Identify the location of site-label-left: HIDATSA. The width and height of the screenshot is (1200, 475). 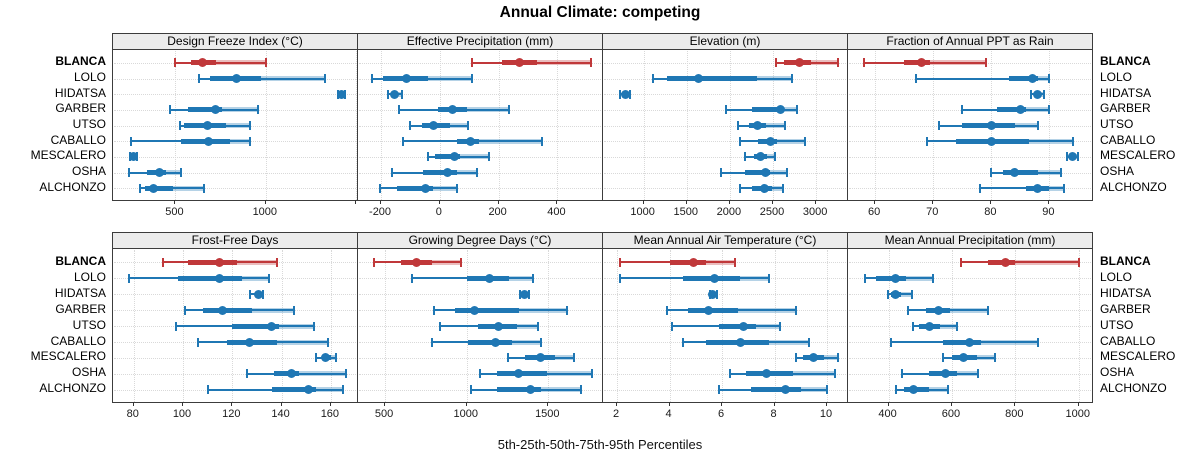
(80, 92).